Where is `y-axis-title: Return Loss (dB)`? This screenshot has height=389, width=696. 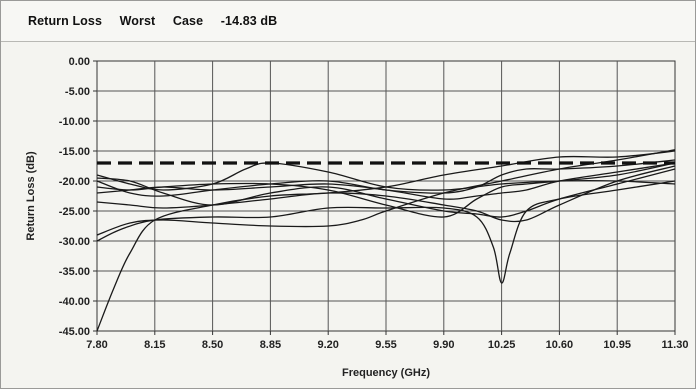
y-axis-title: Return Loss (dB) is located at coordinates (31, 196).